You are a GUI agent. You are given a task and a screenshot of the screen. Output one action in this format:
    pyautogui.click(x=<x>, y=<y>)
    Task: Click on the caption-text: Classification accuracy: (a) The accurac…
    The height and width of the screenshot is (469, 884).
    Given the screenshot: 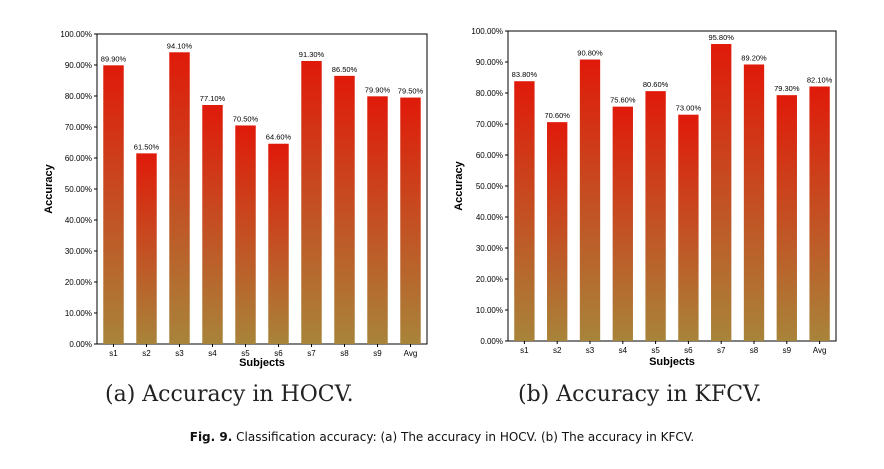 What is the action you would take?
    pyautogui.click(x=465, y=437)
    